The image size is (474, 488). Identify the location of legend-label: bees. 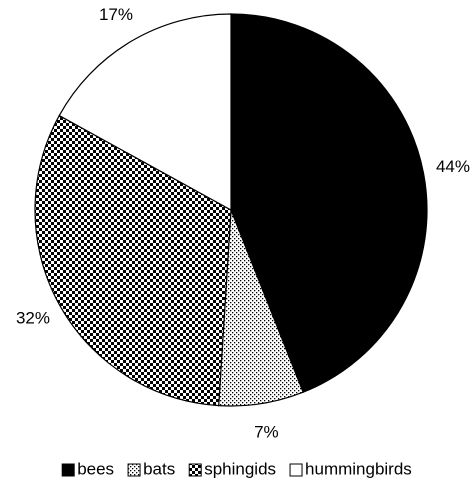
(95, 468).